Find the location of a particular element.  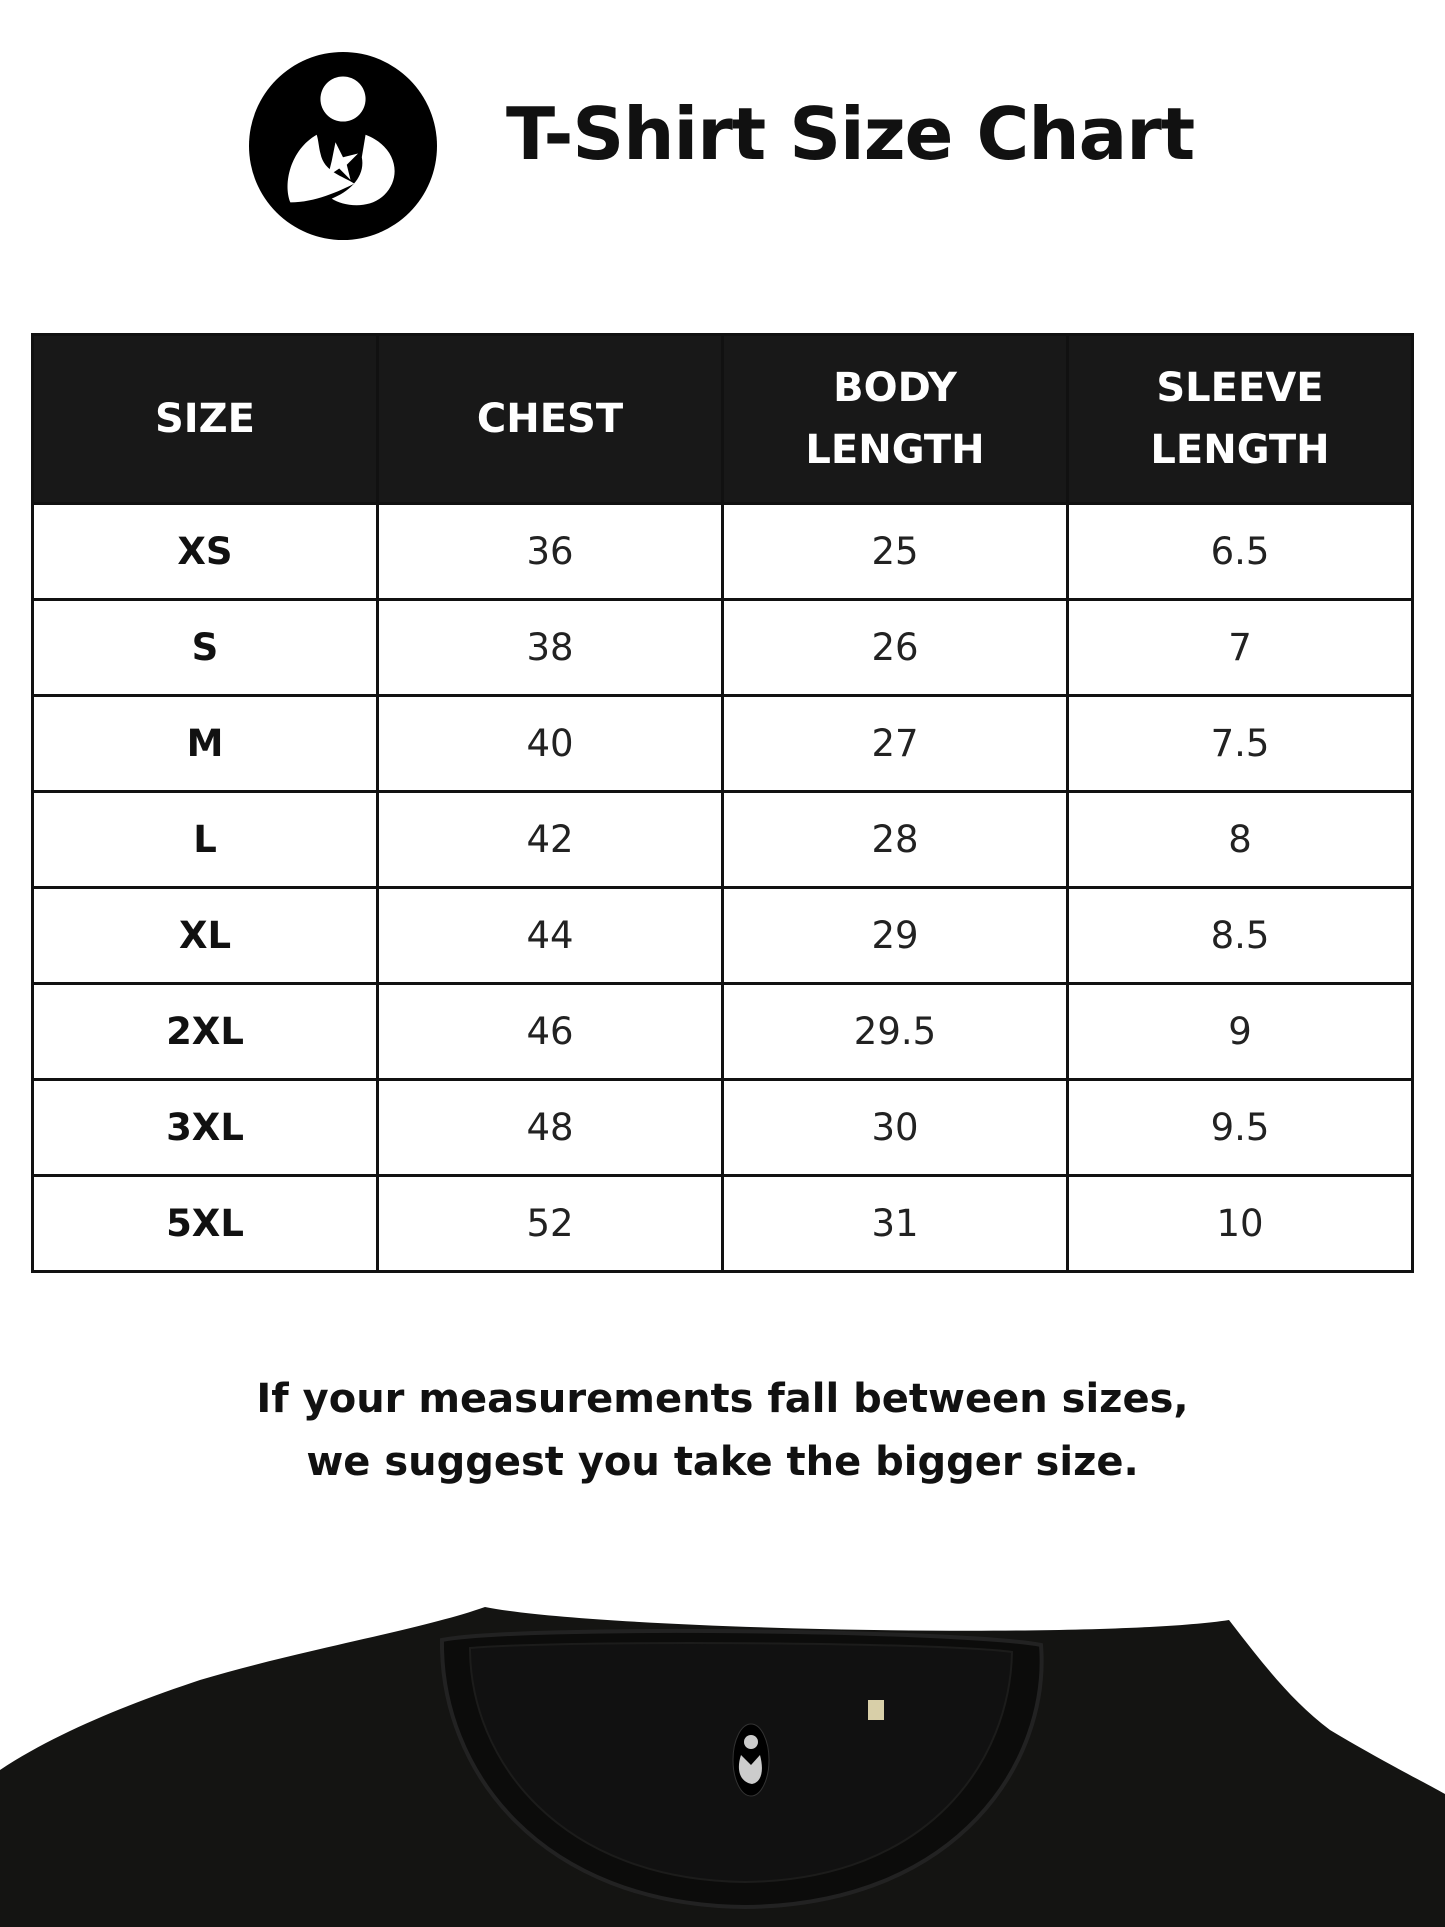

column-header-body-length: BODY LENGTH is located at coordinates (895, 419).